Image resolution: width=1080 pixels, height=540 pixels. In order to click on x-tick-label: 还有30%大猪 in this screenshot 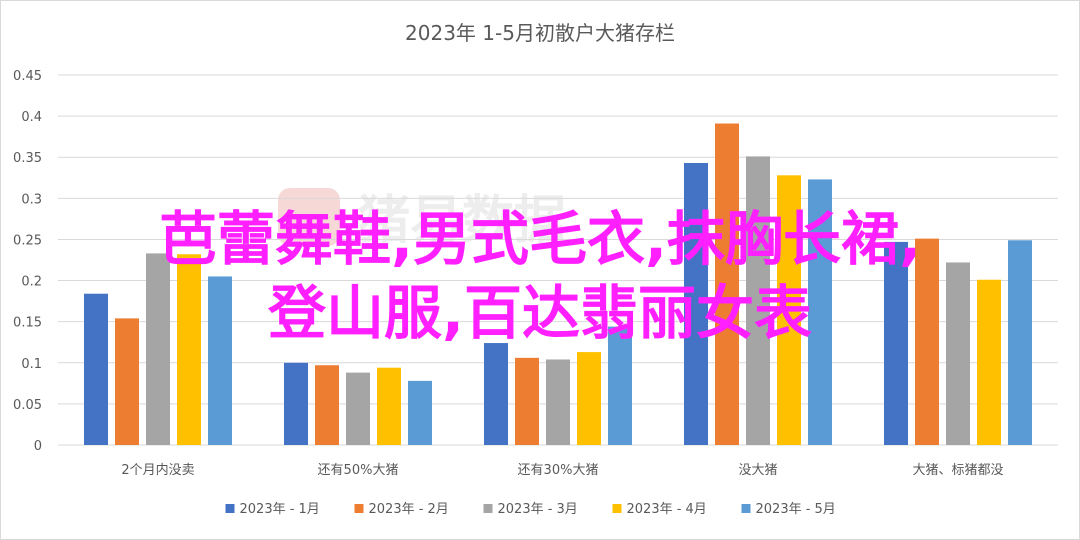, I will do `click(558, 470)`.